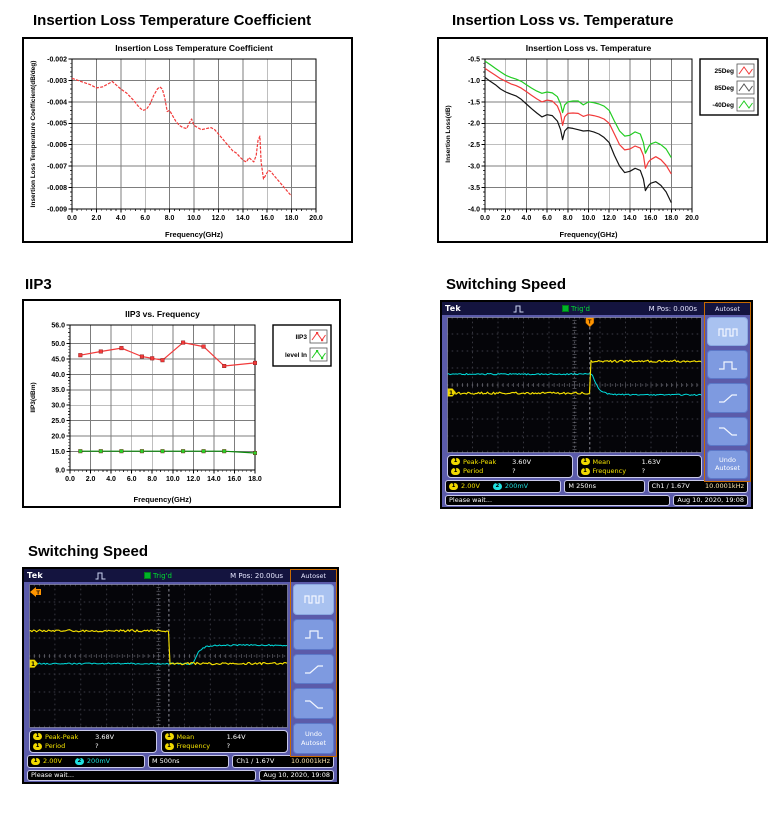 Image resolution: width=784 pixels, height=815 pixels. I want to click on m-pos-readout: M Pos: 20.00us, so click(256, 575).